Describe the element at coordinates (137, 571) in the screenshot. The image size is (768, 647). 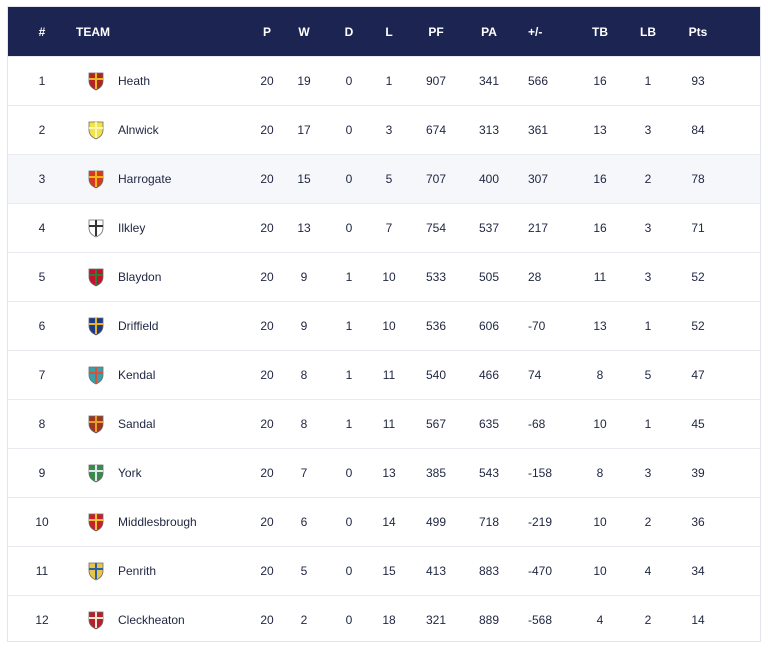
I see `team-name: Penrith` at that location.